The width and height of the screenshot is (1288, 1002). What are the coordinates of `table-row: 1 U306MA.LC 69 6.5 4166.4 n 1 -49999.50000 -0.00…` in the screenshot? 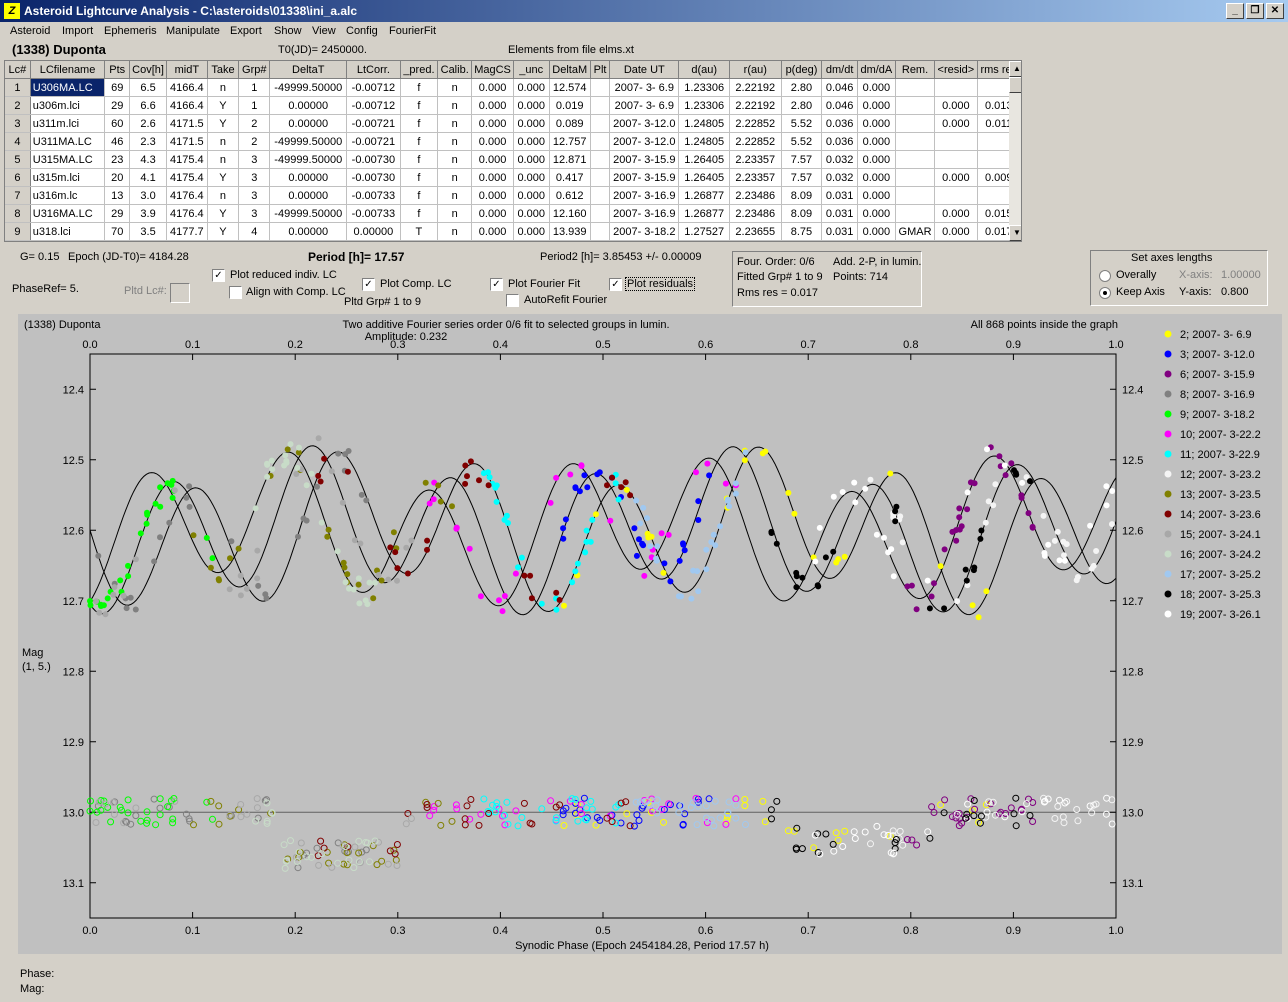 It's located at (513, 87).